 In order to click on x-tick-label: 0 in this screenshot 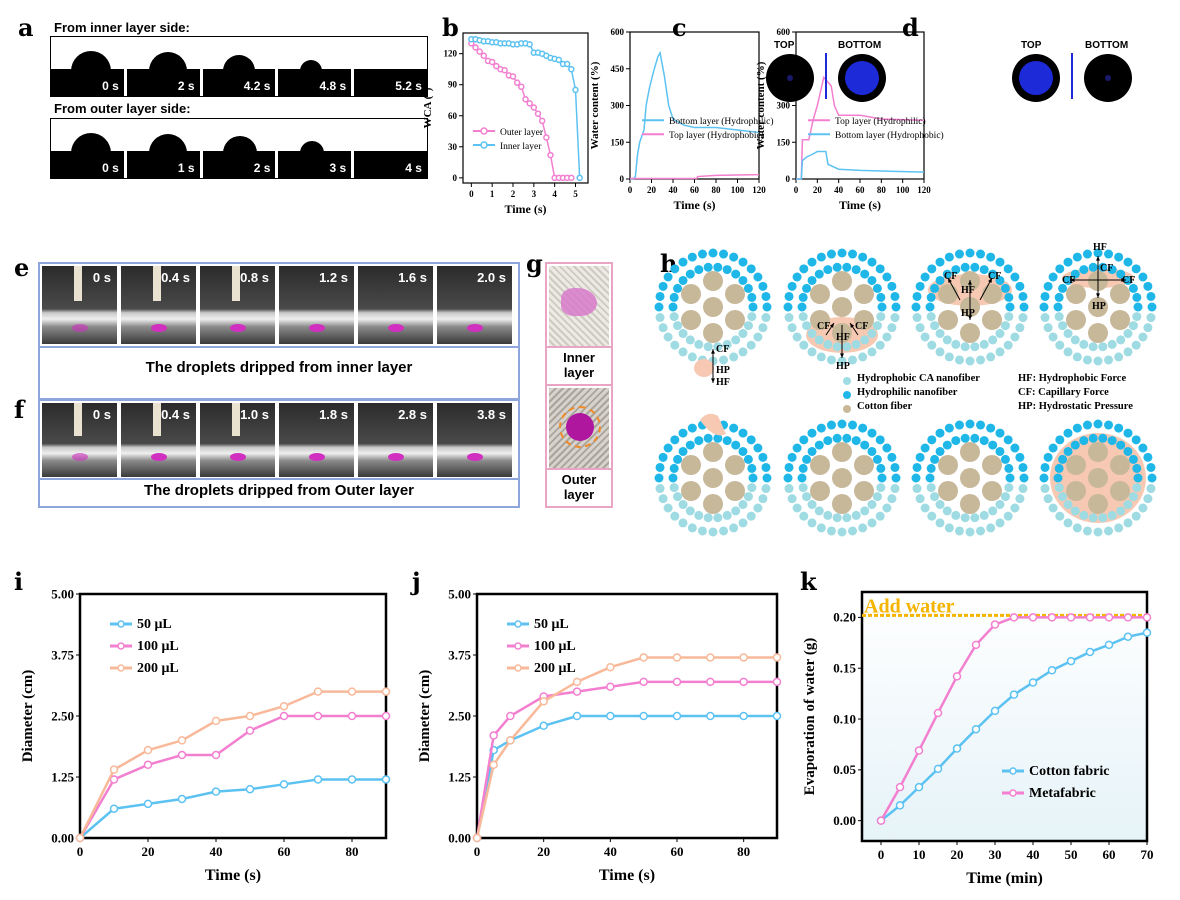, I will do `click(477, 851)`.